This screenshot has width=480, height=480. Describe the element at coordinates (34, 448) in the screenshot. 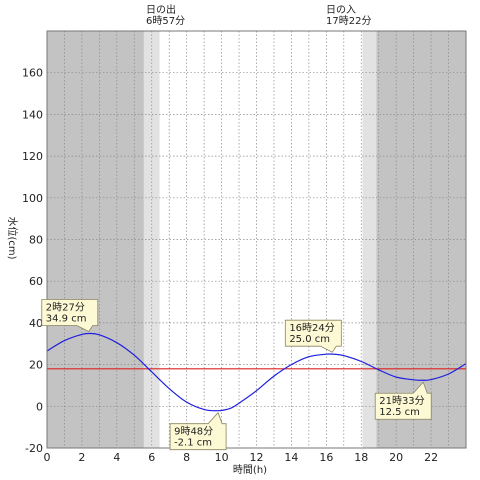

I see `y-tick-label: -20` at that location.